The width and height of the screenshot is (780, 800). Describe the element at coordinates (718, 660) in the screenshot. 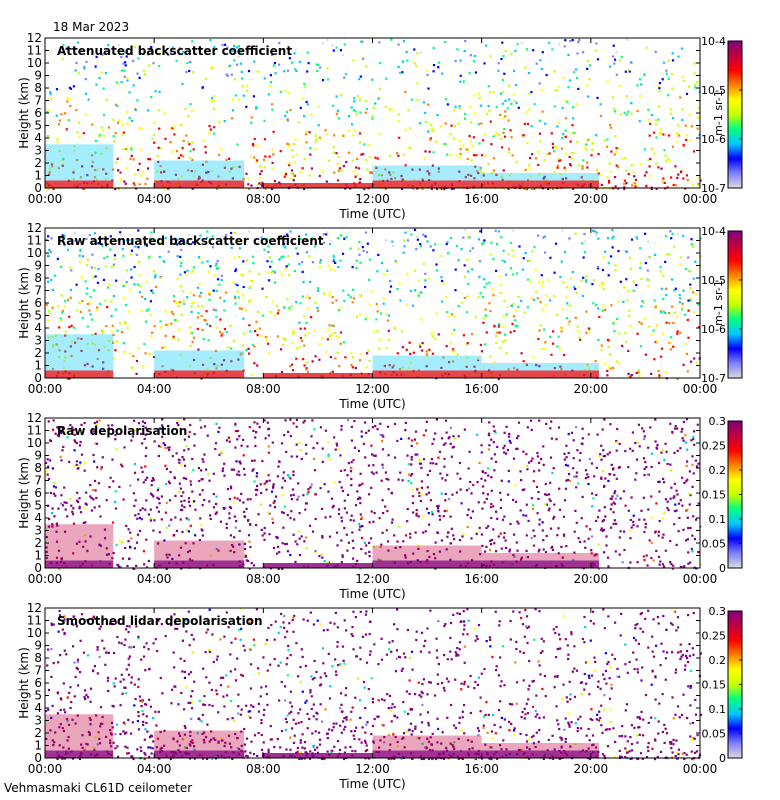

I see `colorbar-tick-label: 0.2` at that location.